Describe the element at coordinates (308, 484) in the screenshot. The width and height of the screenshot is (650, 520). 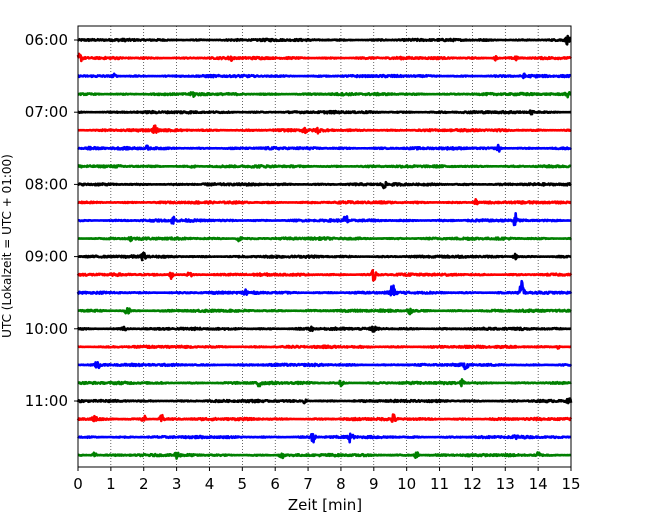
I see `x-tick-label: 7` at that location.